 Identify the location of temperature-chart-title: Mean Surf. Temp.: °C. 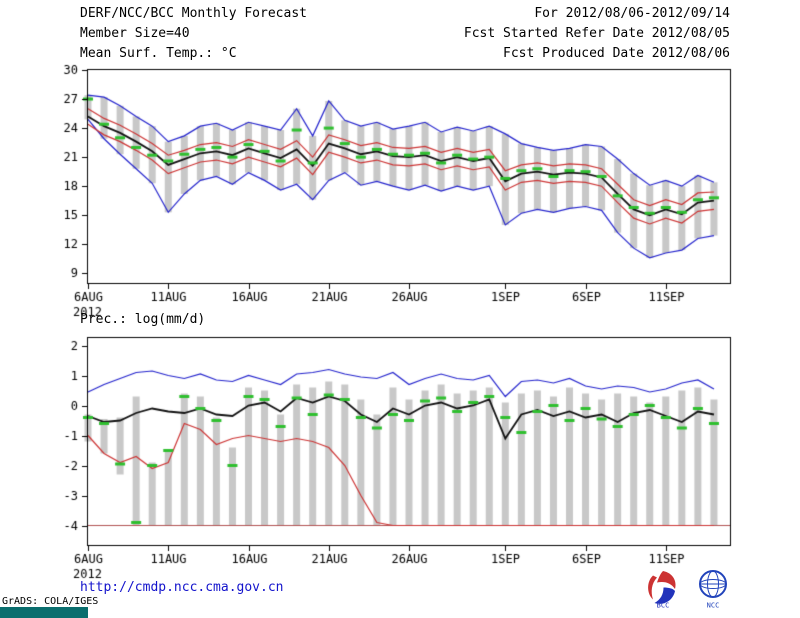
(158, 53).